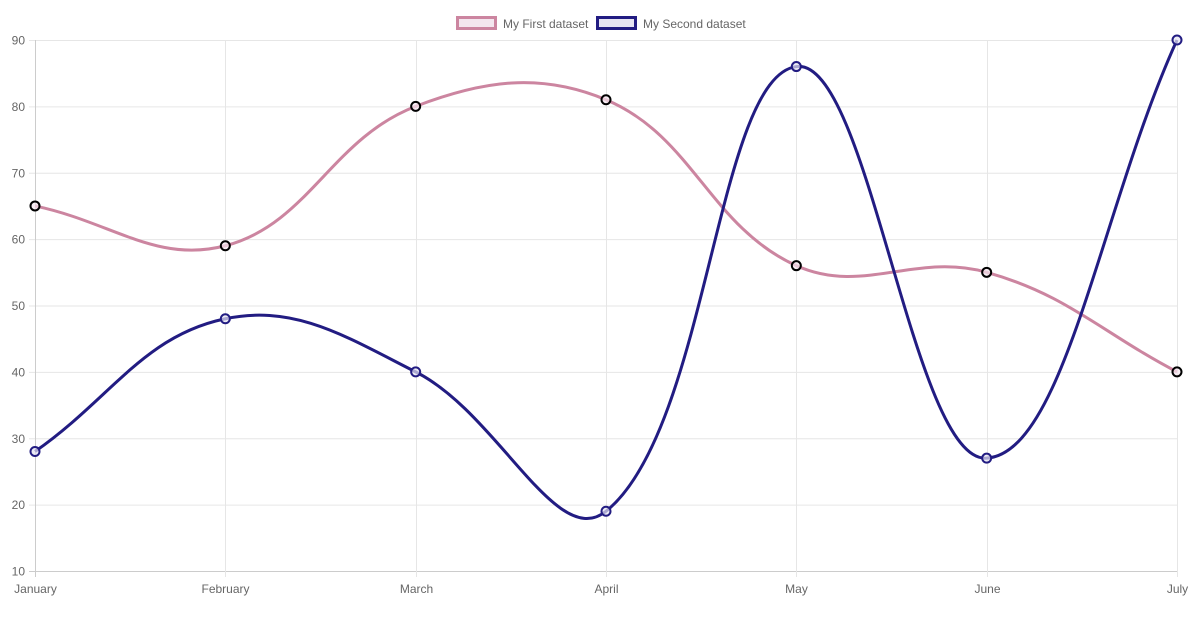 The height and width of the screenshot is (630, 1200). What do you see at coordinates (19, 41) in the screenshot?
I see `y-tick-label: 90` at bounding box center [19, 41].